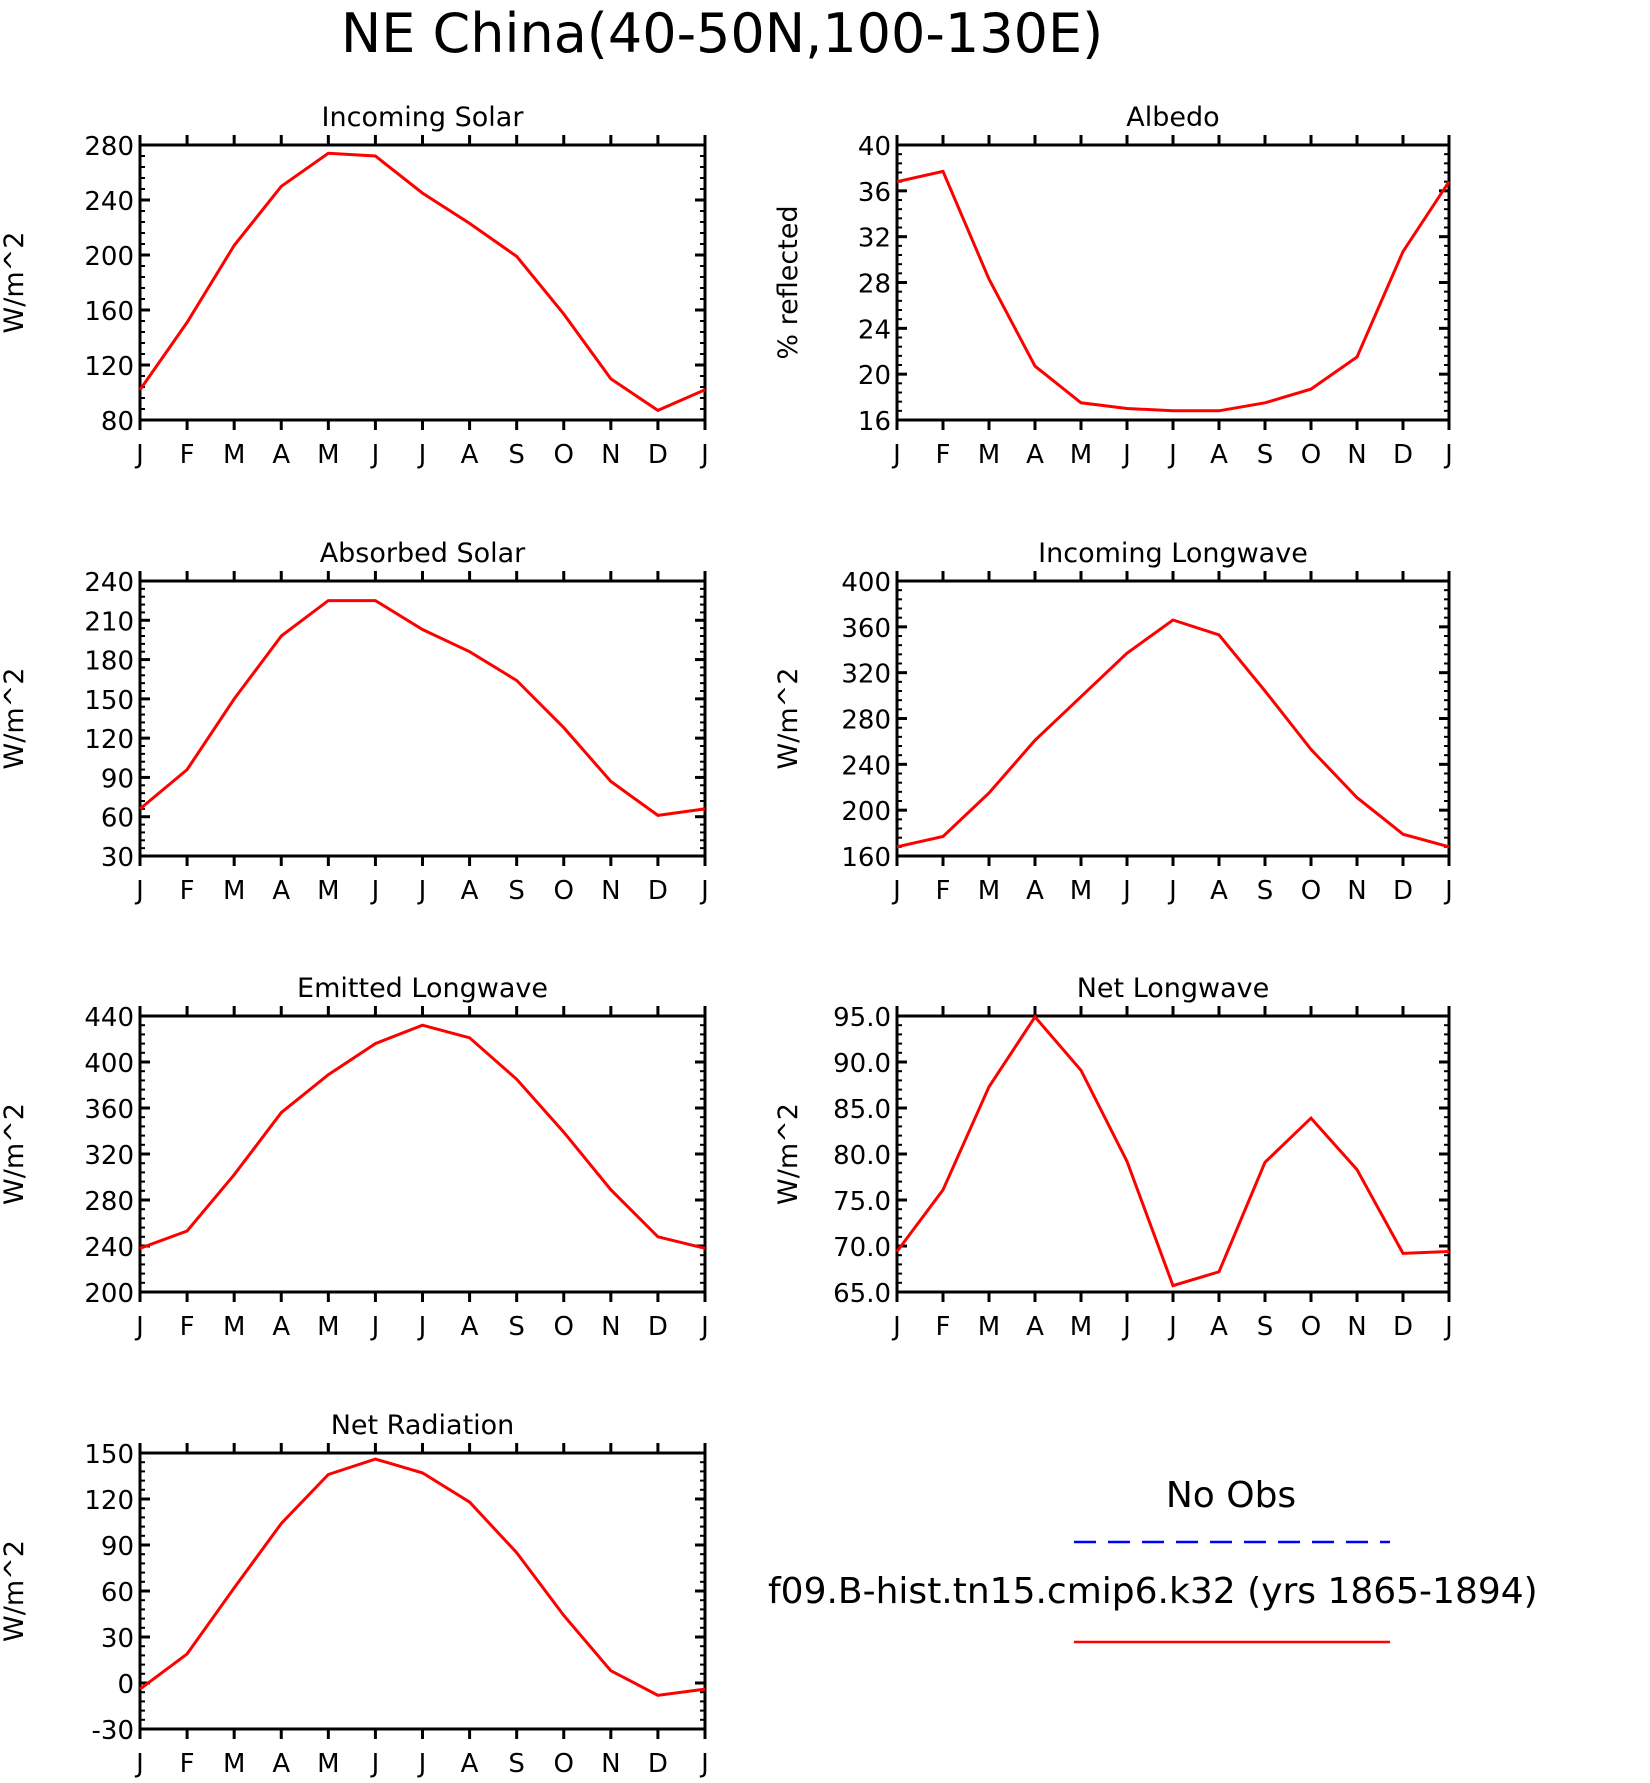 The width and height of the screenshot is (1650, 1783). I want to click on y-tick-label: 36, so click(874, 193).